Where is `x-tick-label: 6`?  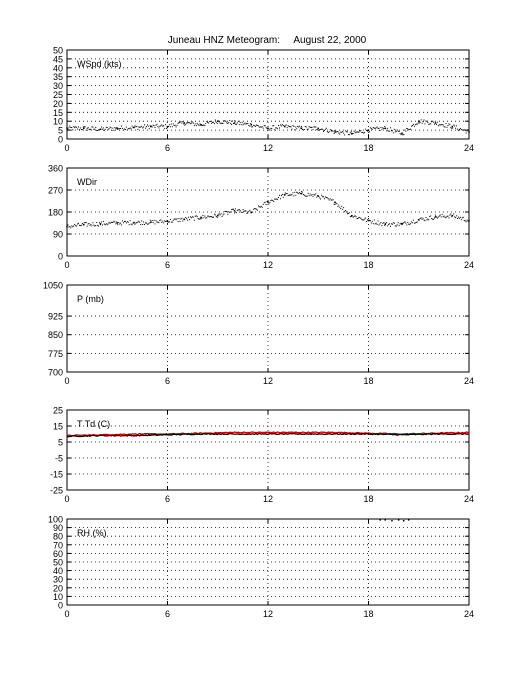 x-tick-label: 6 is located at coordinates (167, 265).